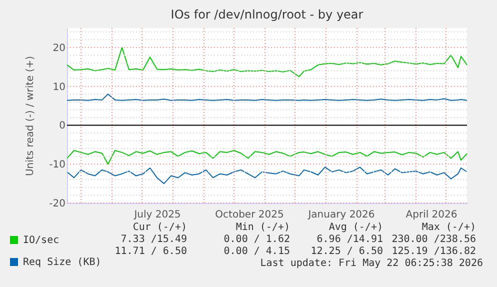  Describe the element at coordinates (30, 116) in the screenshot. I see `y-axis-title: Units read (-) / write (+)` at that location.